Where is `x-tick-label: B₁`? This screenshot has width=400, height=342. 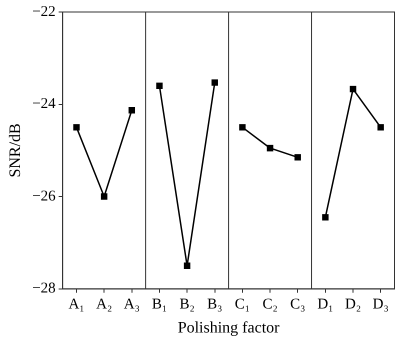 x-tick-label: B₁ is located at coordinates (160, 304).